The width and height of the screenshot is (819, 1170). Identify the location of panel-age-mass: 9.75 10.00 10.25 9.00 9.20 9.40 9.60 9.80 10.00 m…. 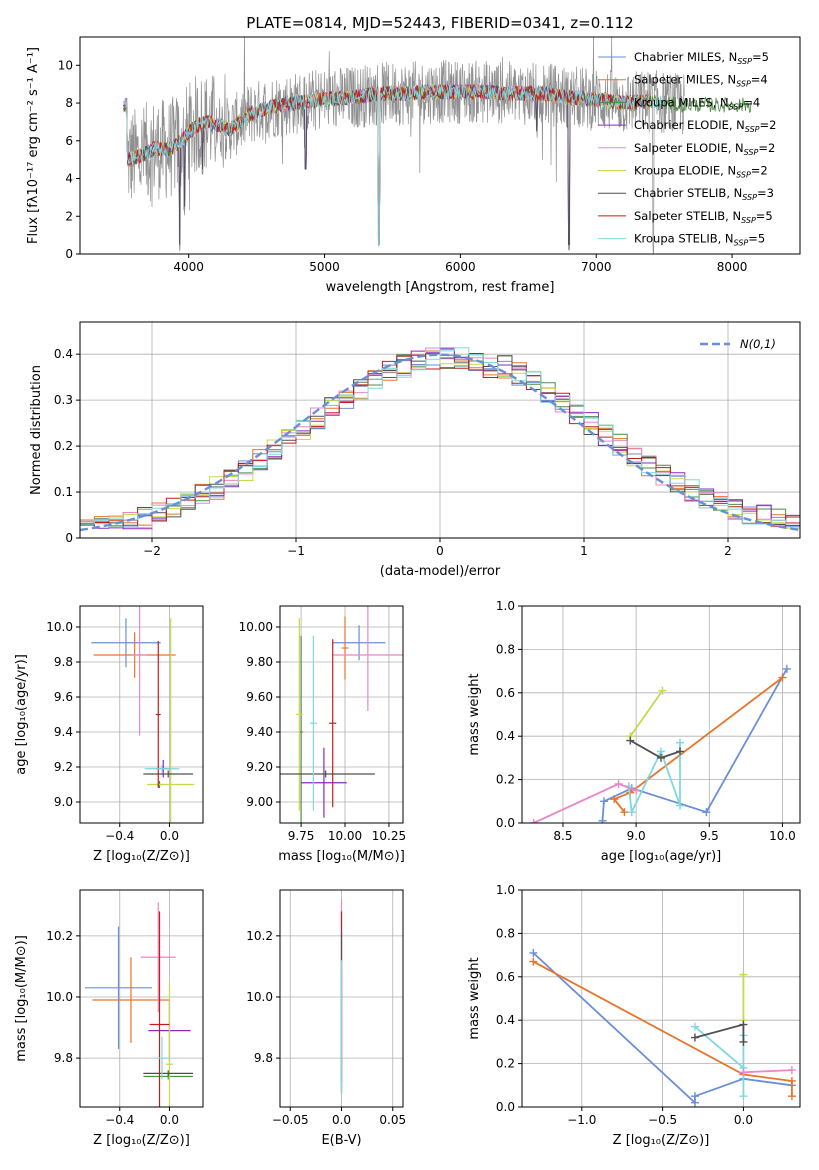
(322, 734).